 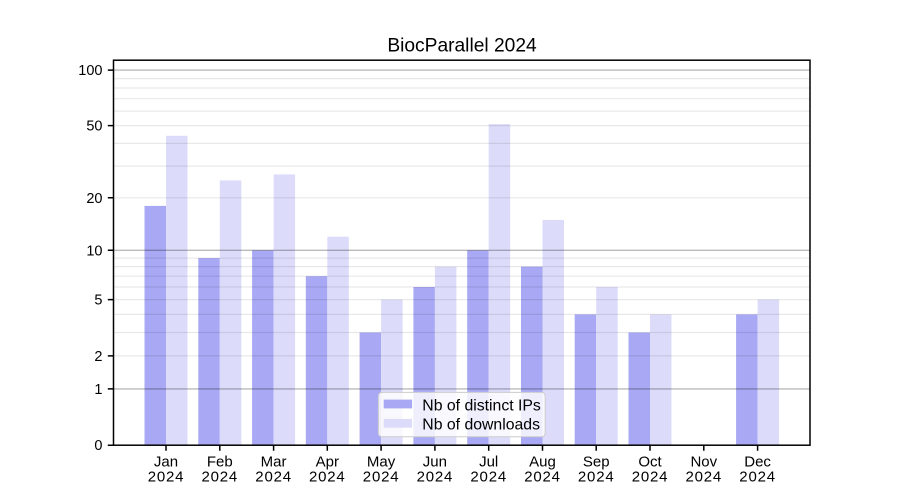 What do you see at coordinates (481, 405) in the screenshot?
I see `svg-text: Nb of distinct IPs` at bounding box center [481, 405].